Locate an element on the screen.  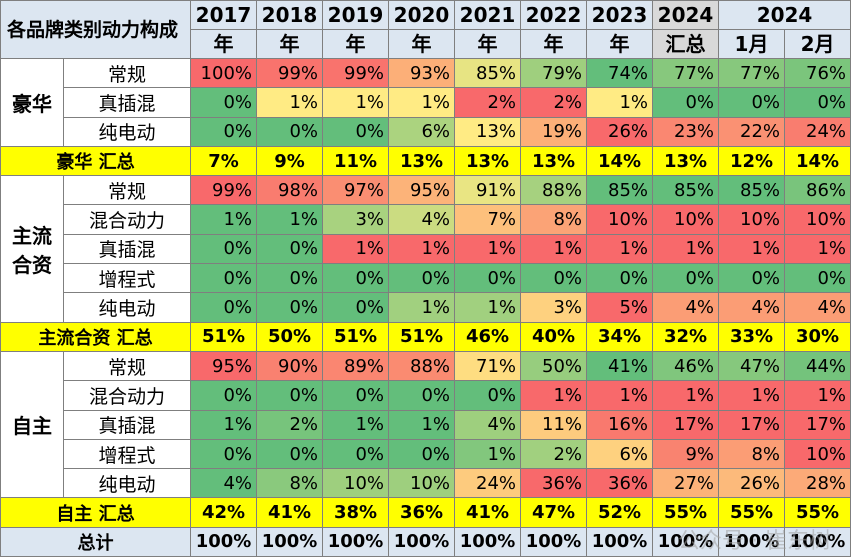
header-year: 2023 is located at coordinates (620, 15).